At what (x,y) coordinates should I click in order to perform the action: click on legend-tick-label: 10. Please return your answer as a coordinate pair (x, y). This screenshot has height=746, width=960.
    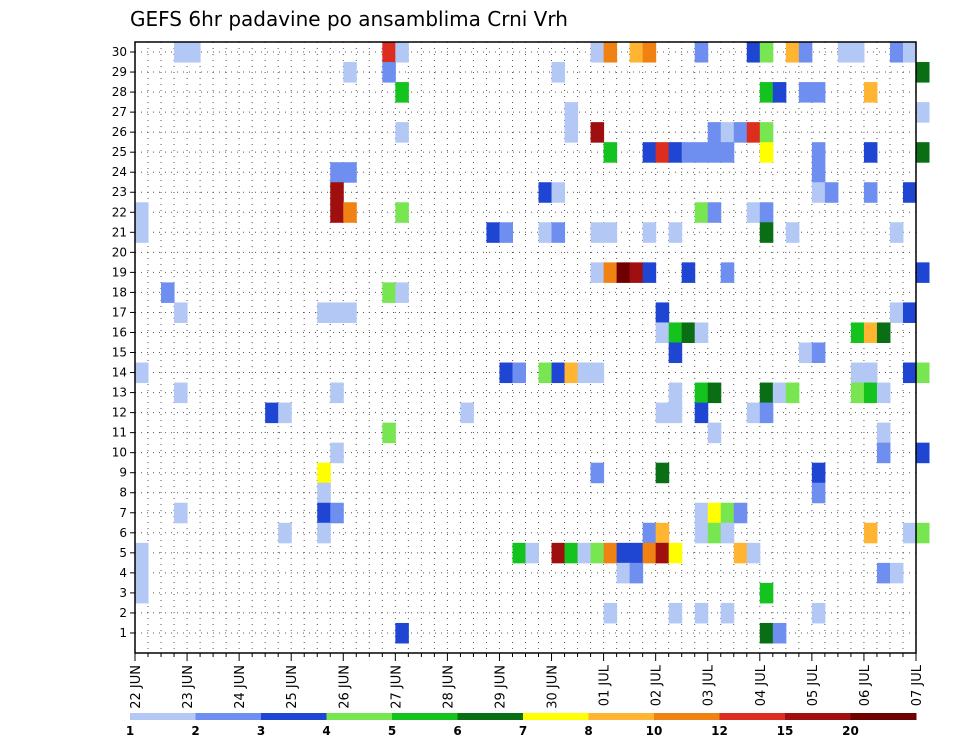
    Looking at the image, I should click on (654, 731).